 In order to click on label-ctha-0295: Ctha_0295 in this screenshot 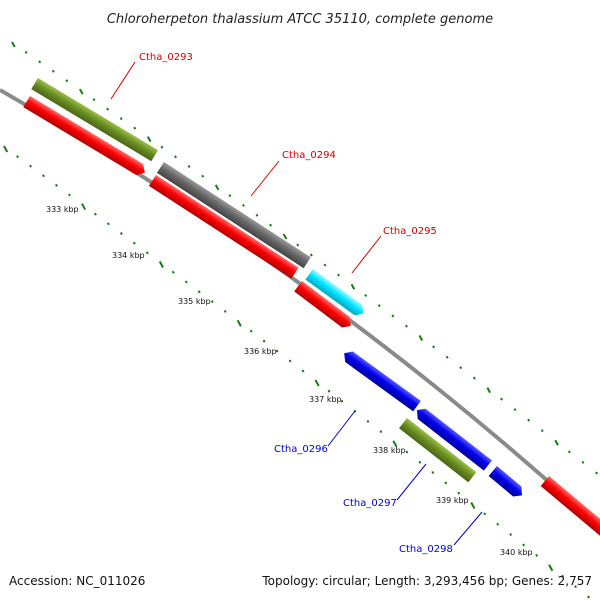, I will do `click(410, 231)`.